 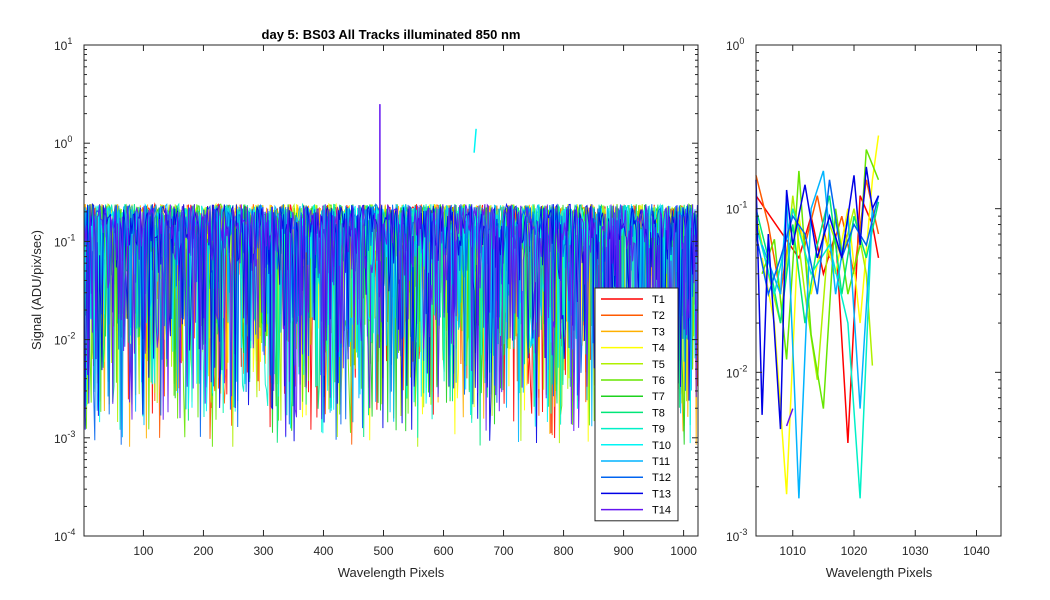 I want to click on 0-x-tick-label: 100, so click(x=143, y=551).